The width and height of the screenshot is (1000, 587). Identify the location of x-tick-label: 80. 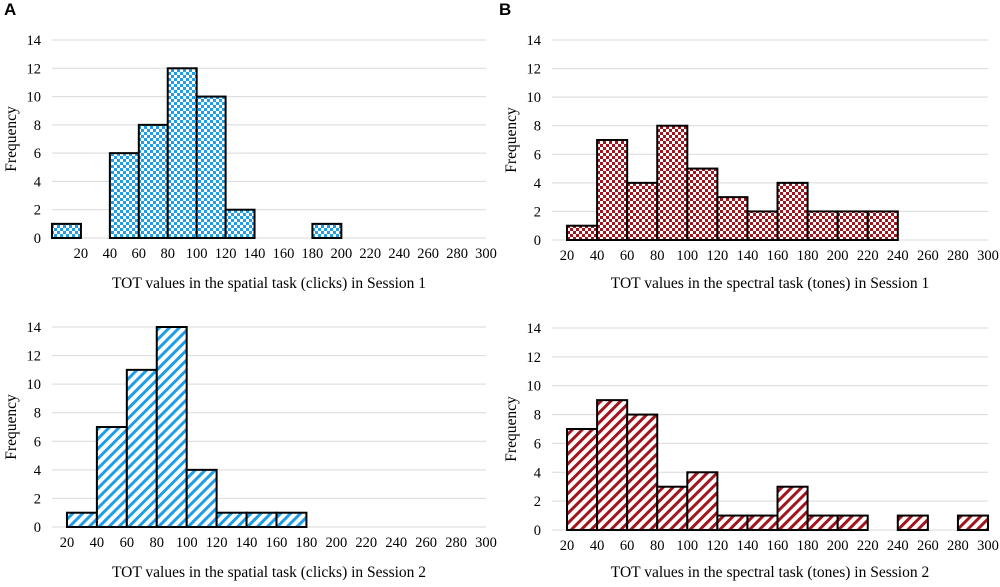
(167, 254).